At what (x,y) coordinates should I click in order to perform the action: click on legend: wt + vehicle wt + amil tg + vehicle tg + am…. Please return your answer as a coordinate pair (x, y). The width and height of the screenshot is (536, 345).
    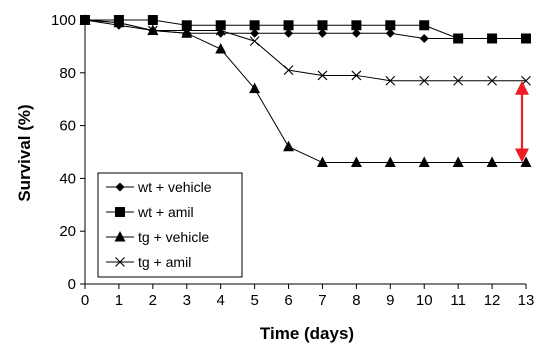
    Looking at the image, I should click on (170, 225).